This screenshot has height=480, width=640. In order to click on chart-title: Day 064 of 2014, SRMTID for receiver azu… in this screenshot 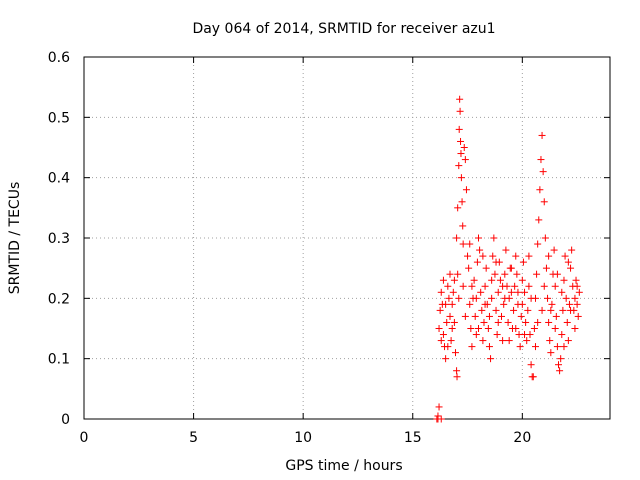, I will do `click(343, 29)`.